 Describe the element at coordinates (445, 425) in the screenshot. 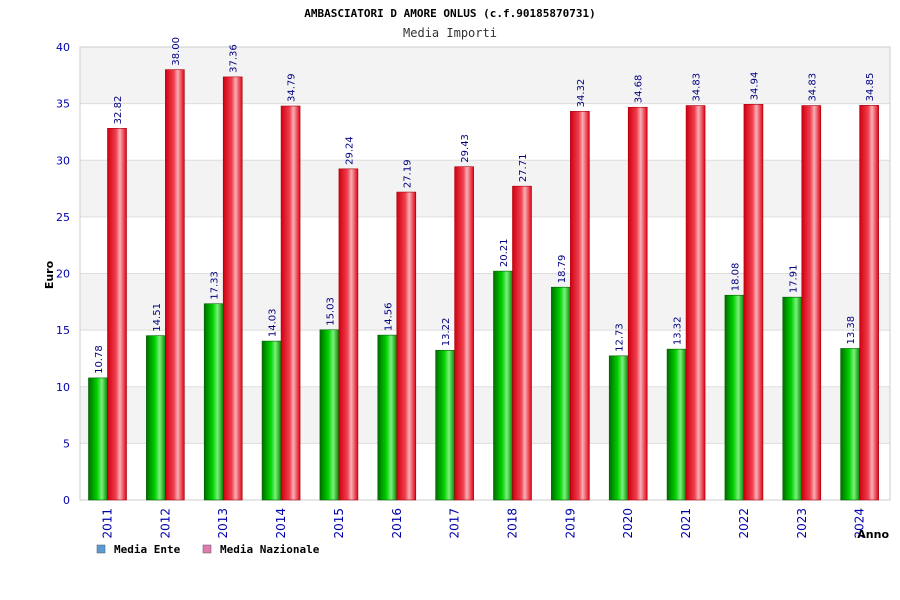

I see `bar-media-ente-2017` at that location.